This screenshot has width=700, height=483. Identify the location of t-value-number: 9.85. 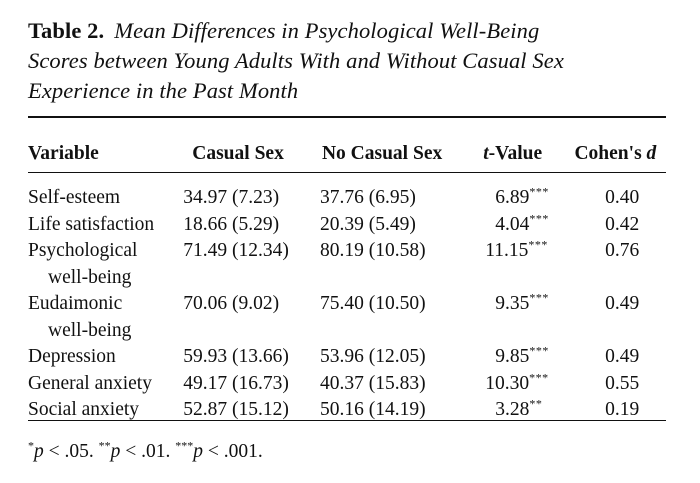
(512, 356).